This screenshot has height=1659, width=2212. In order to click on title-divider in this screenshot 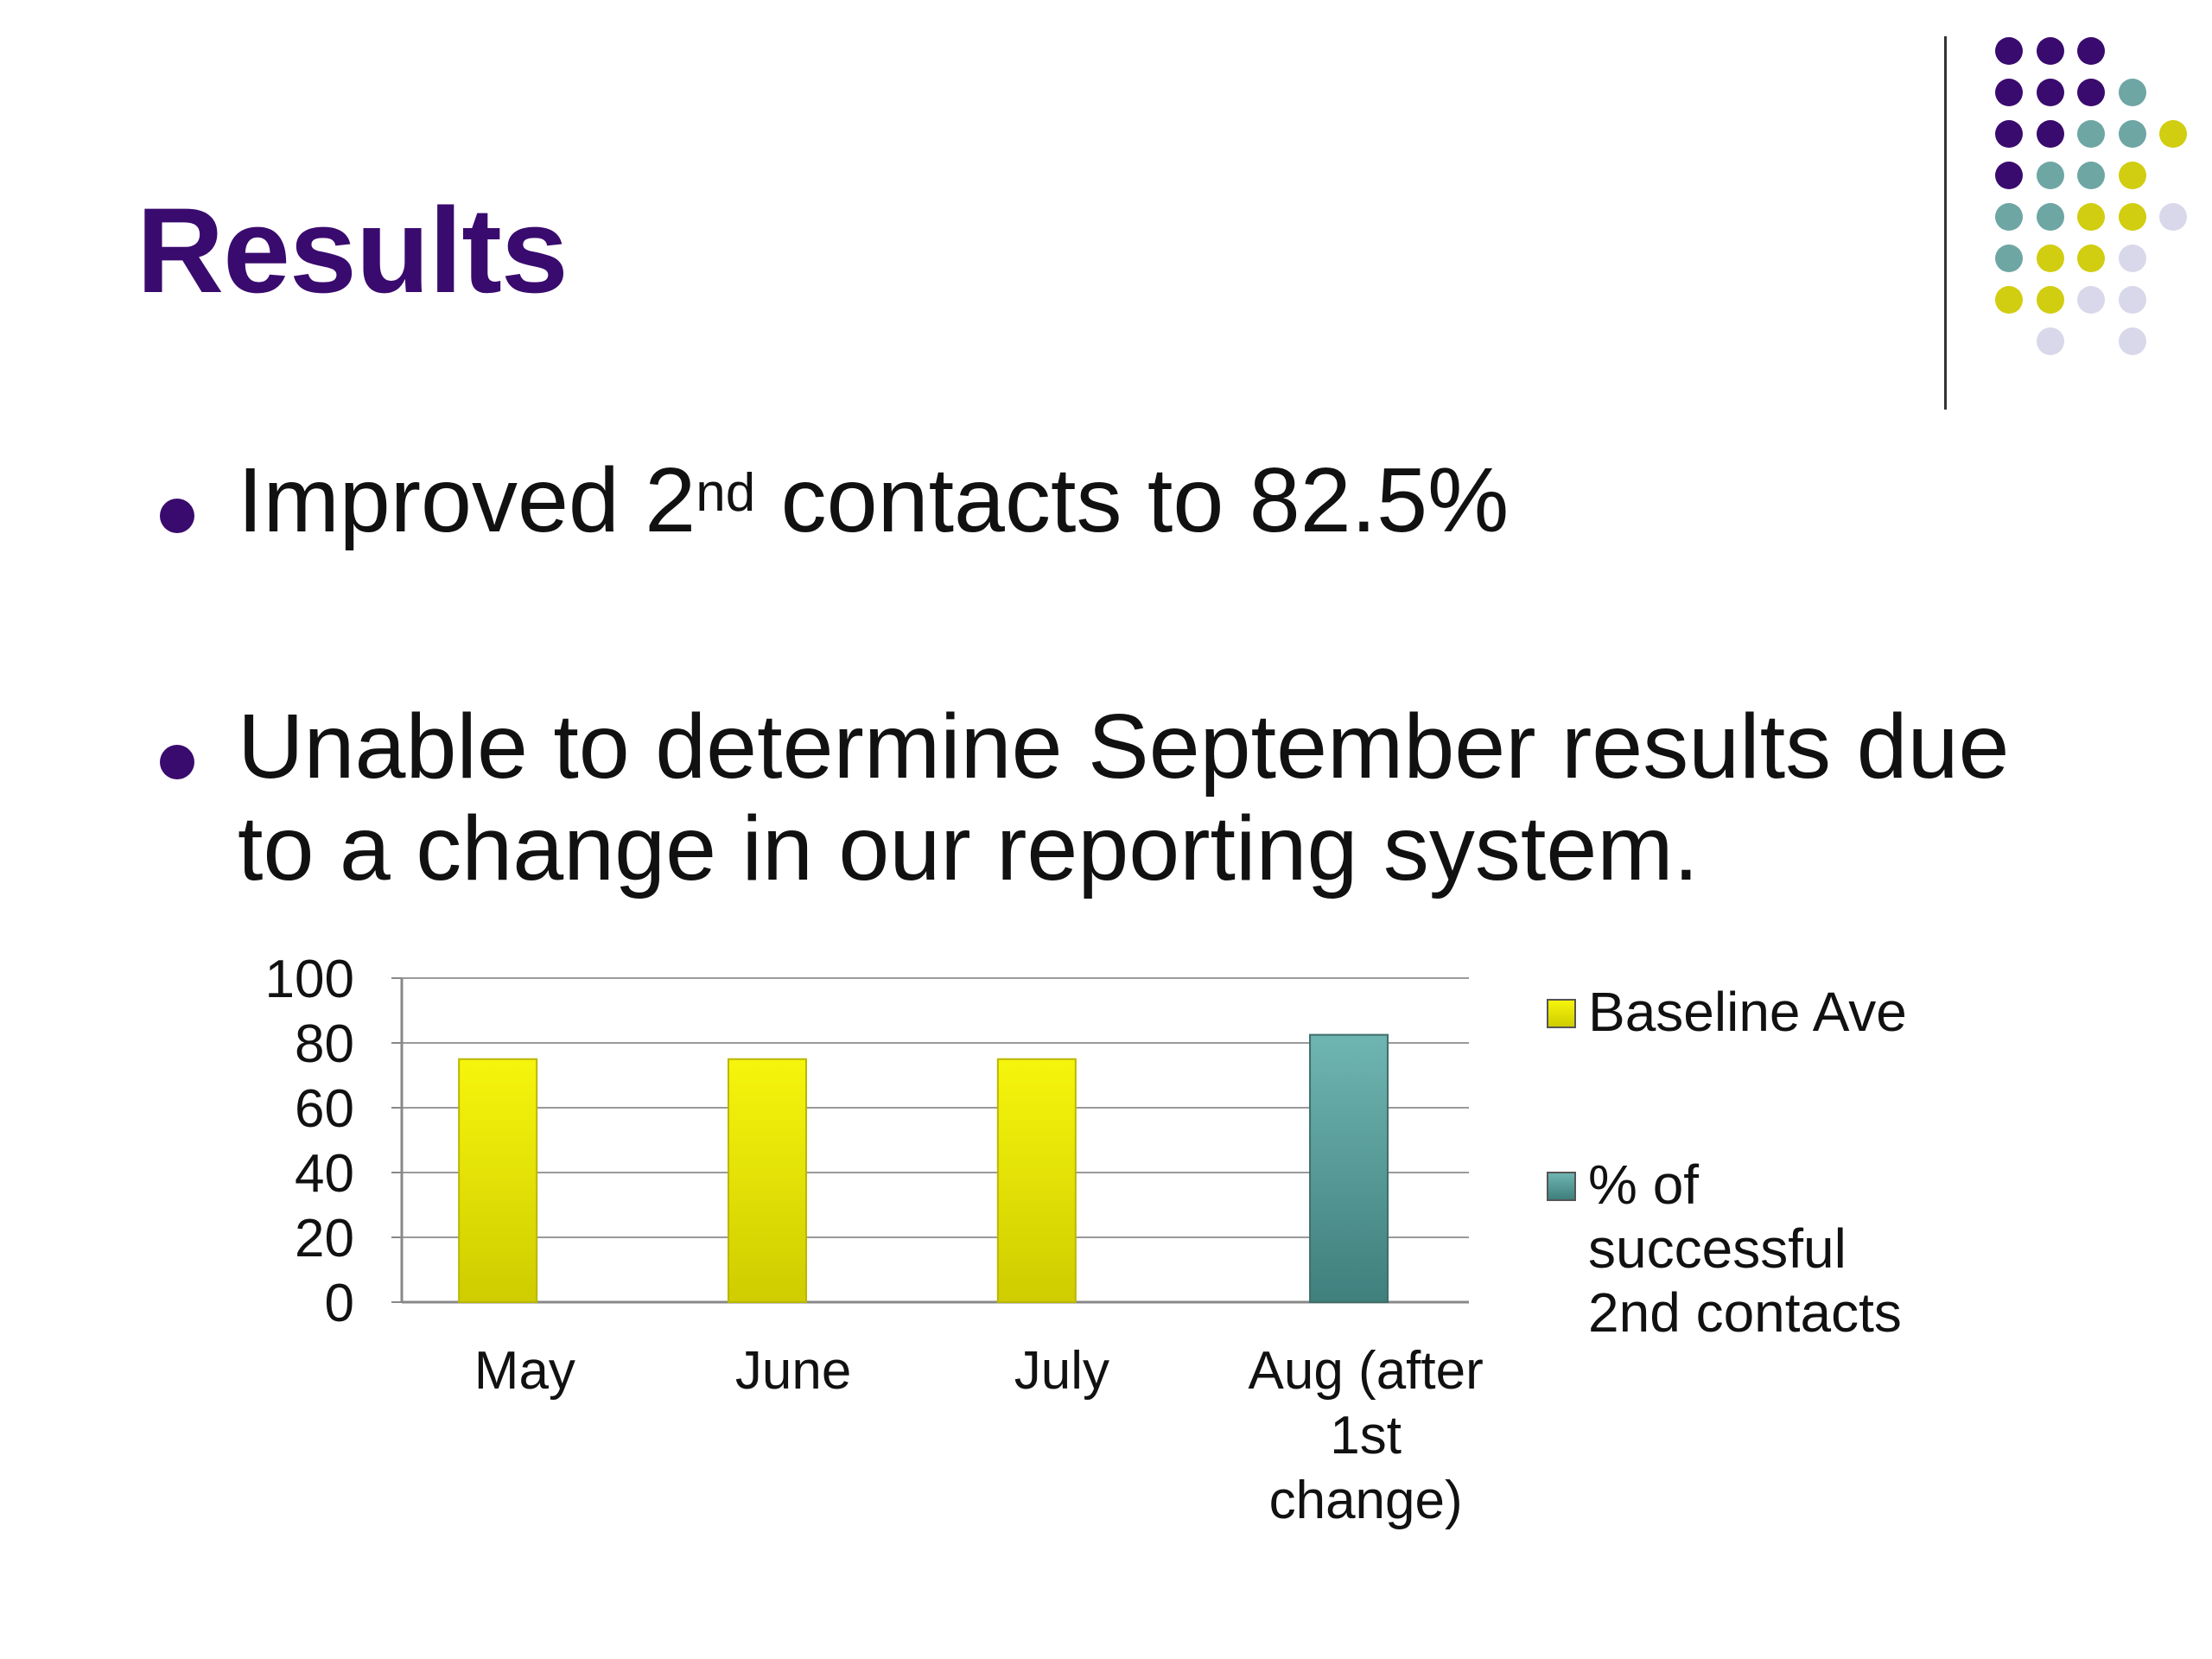, I will do `click(1945, 223)`.